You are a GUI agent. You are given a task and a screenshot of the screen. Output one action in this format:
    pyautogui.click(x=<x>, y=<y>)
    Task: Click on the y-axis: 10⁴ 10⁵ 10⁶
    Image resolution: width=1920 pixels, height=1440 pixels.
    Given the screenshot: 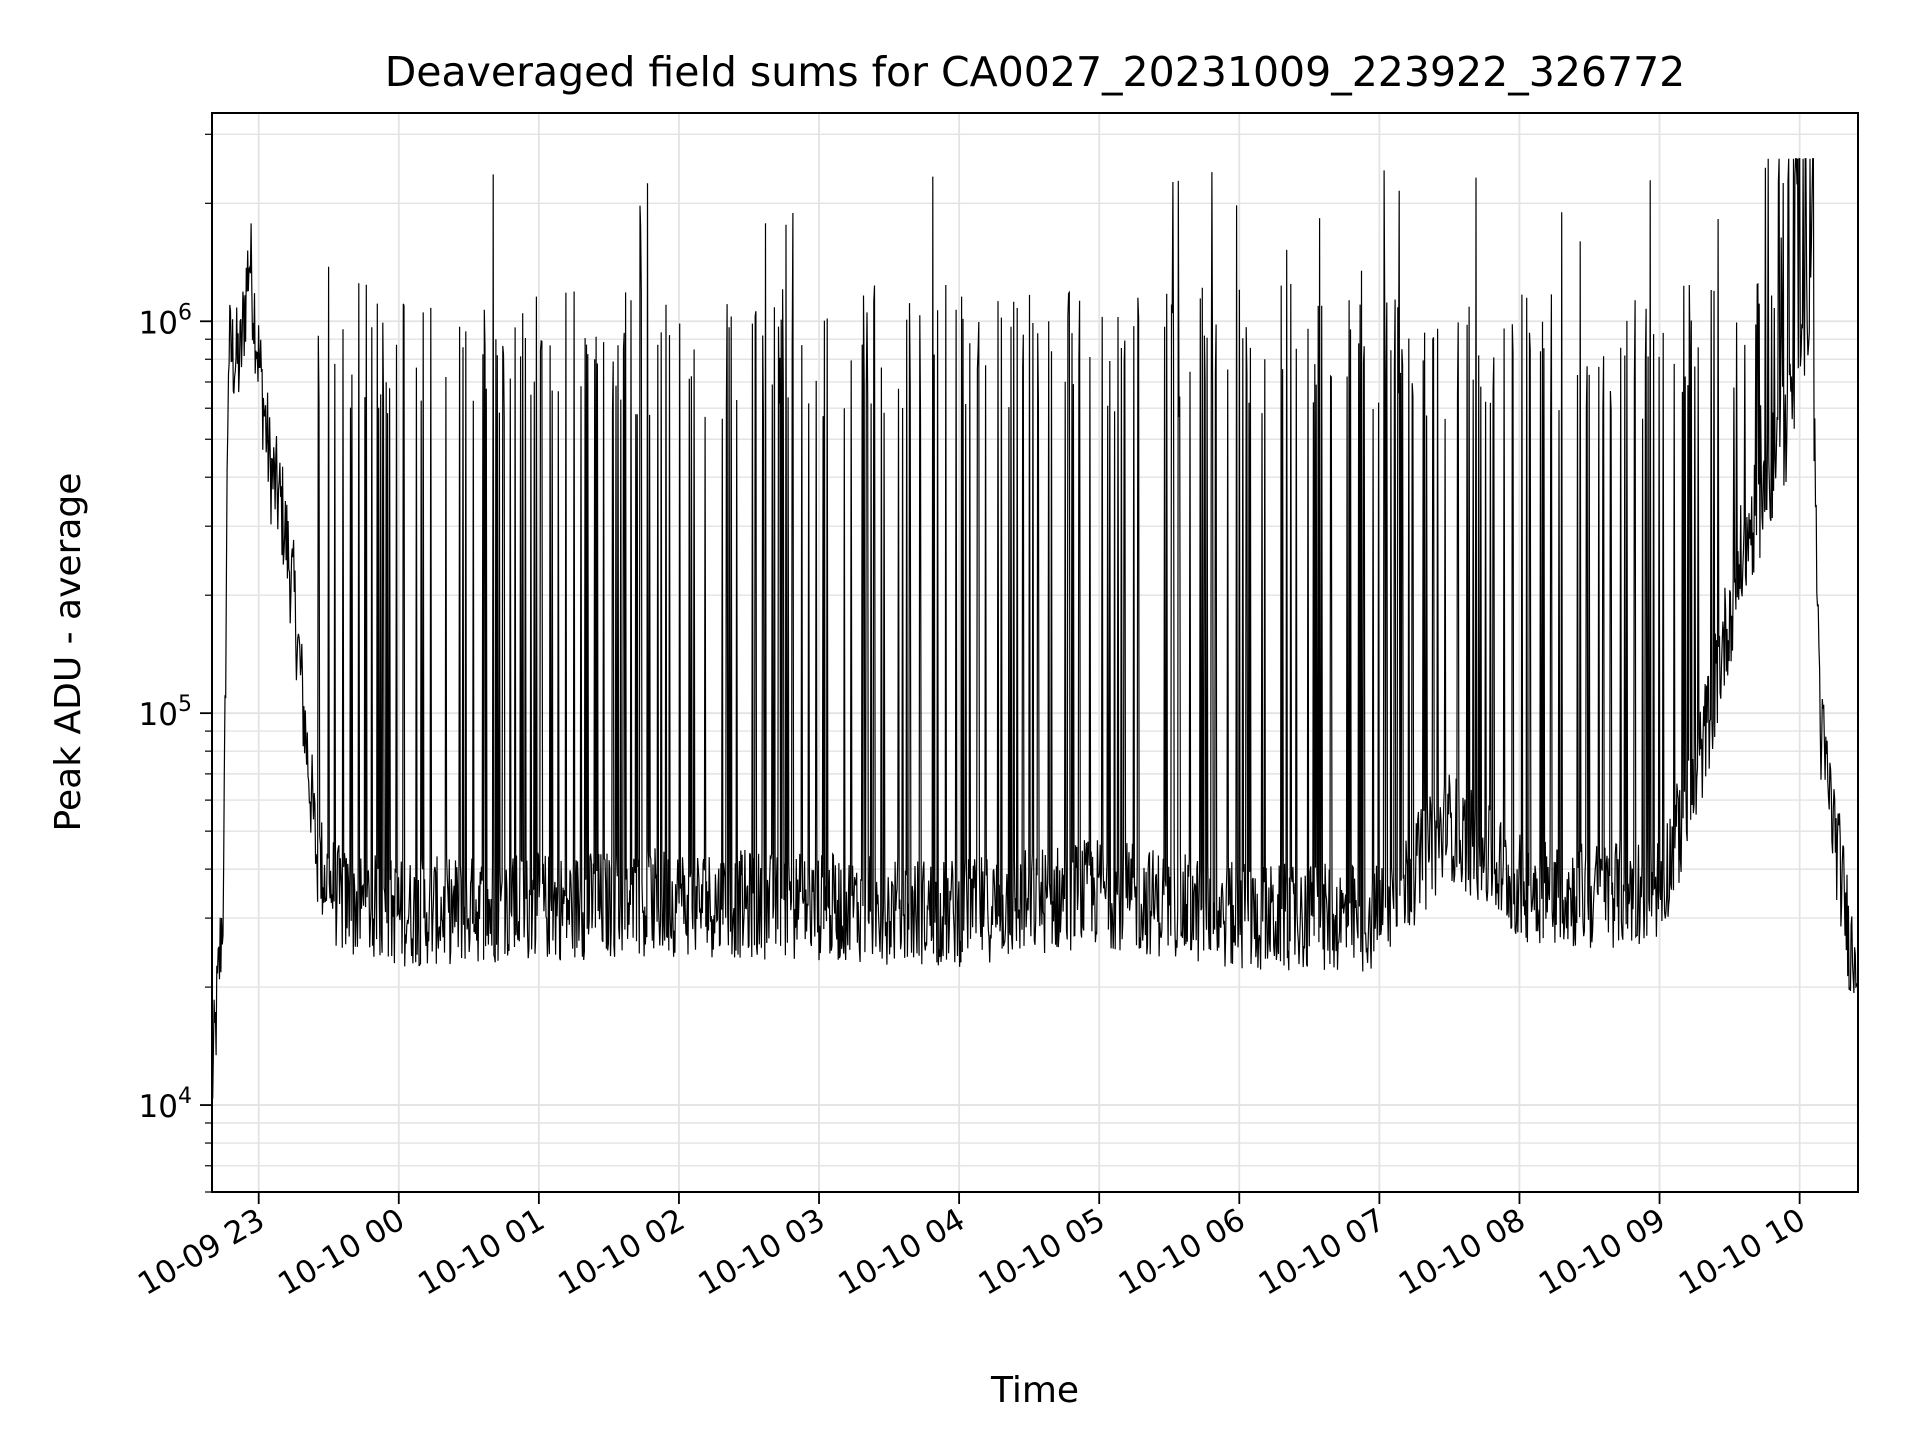 What is the action you would take?
    pyautogui.click(x=175, y=663)
    